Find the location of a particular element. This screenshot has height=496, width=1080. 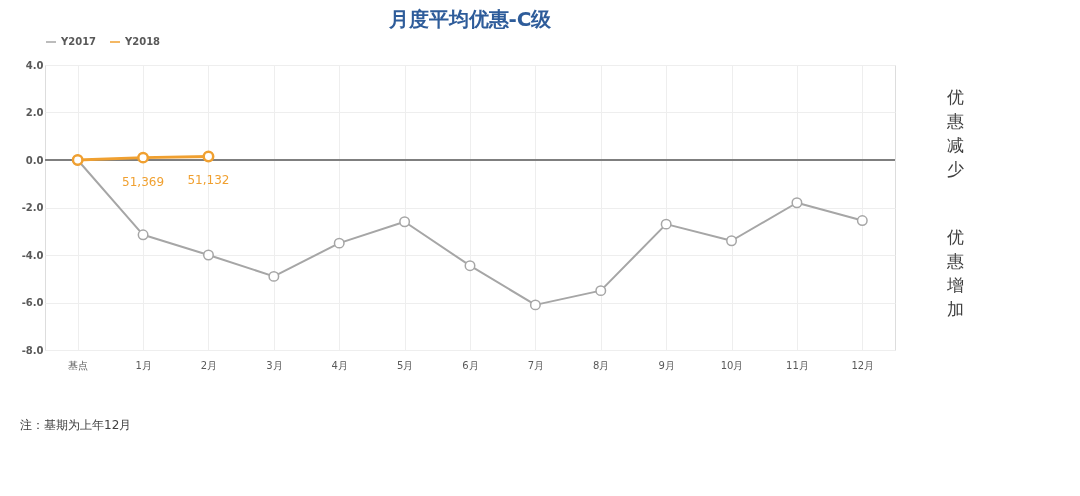

chart-title: 月度平均优惠-C级 is located at coordinates (470, 19).